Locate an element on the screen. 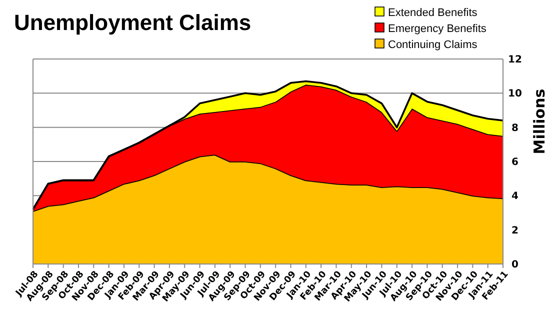  y-axis-title: Millions is located at coordinates (539, 121).